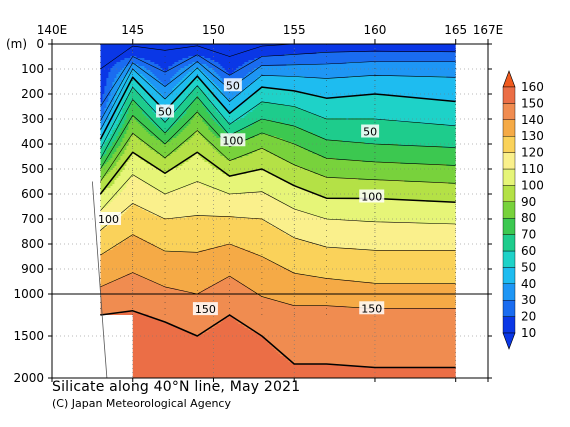  Describe the element at coordinates (16, 44) in the screenshot. I see `y-unit-label: (m)` at that location.